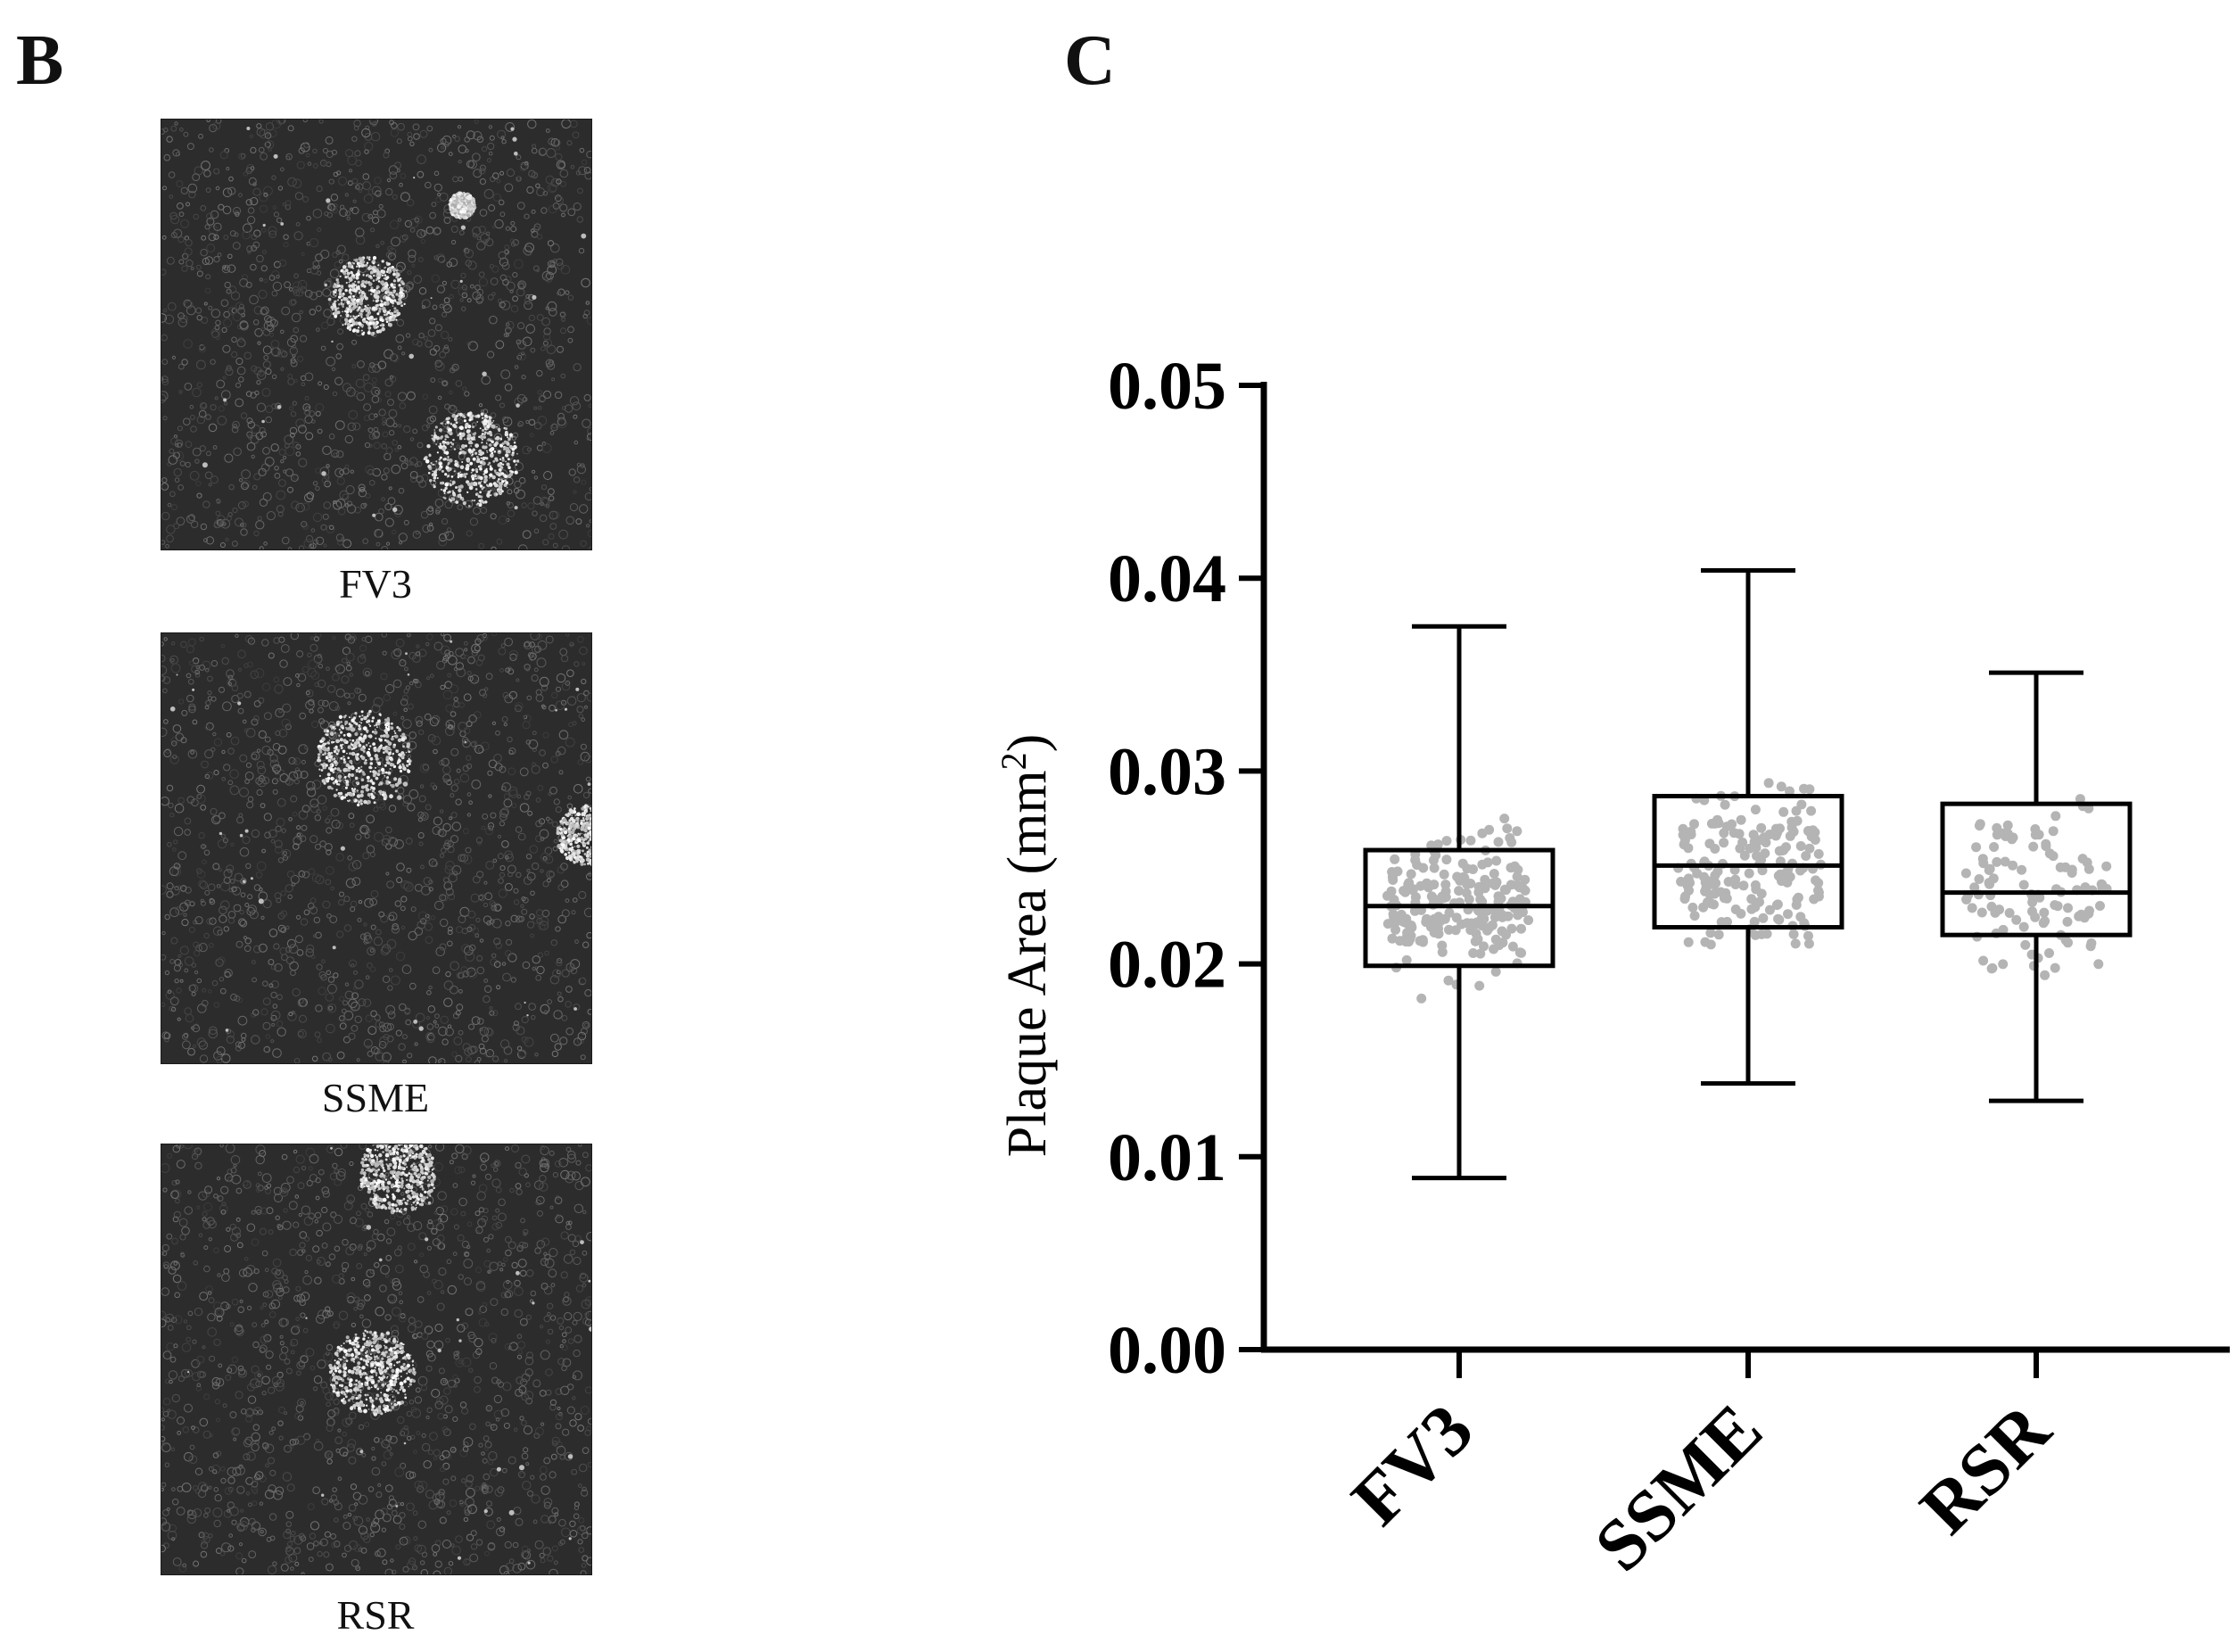 The image size is (2236, 1652). What do you see at coordinates (40, 60) in the screenshot?
I see `panel-b-letter: B` at bounding box center [40, 60].